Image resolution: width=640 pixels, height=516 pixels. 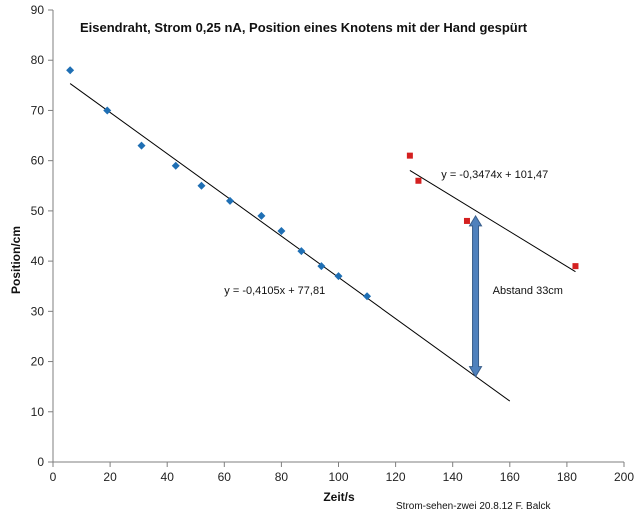 What do you see at coordinates (38, 60) in the screenshot?
I see `y-tick-label: 80` at bounding box center [38, 60].